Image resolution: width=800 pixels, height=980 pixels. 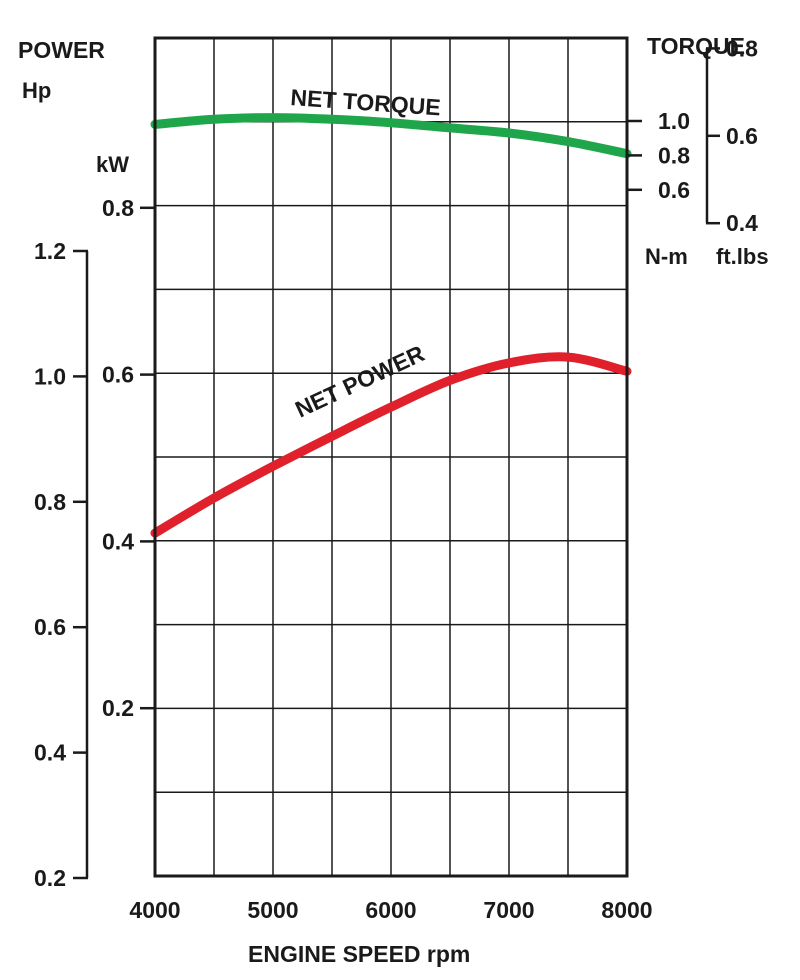 What do you see at coordinates (118, 708) in the screenshot?
I see `kw-tick-label: 0.2` at bounding box center [118, 708].